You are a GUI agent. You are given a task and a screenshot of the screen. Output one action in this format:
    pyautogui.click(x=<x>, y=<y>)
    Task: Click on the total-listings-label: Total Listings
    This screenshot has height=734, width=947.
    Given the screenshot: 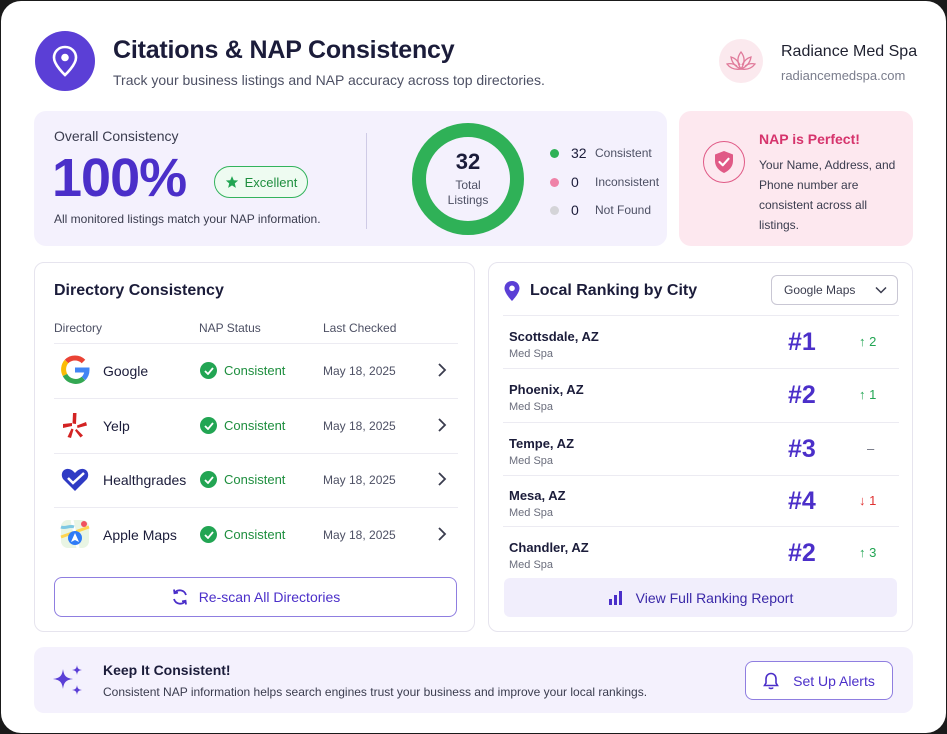 What is the action you would take?
    pyautogui.click(x=468, y=192)
    